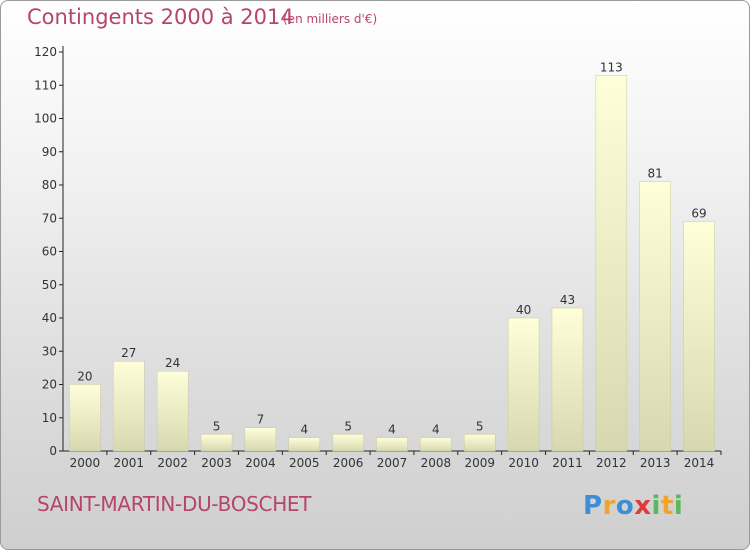 Image resolution: width=750 pixels, height=550 pixels. What do you see at coordinates (611, 67) in the screenshot?
I see `data-label-2012: 113` at bounding box center [611, 67].